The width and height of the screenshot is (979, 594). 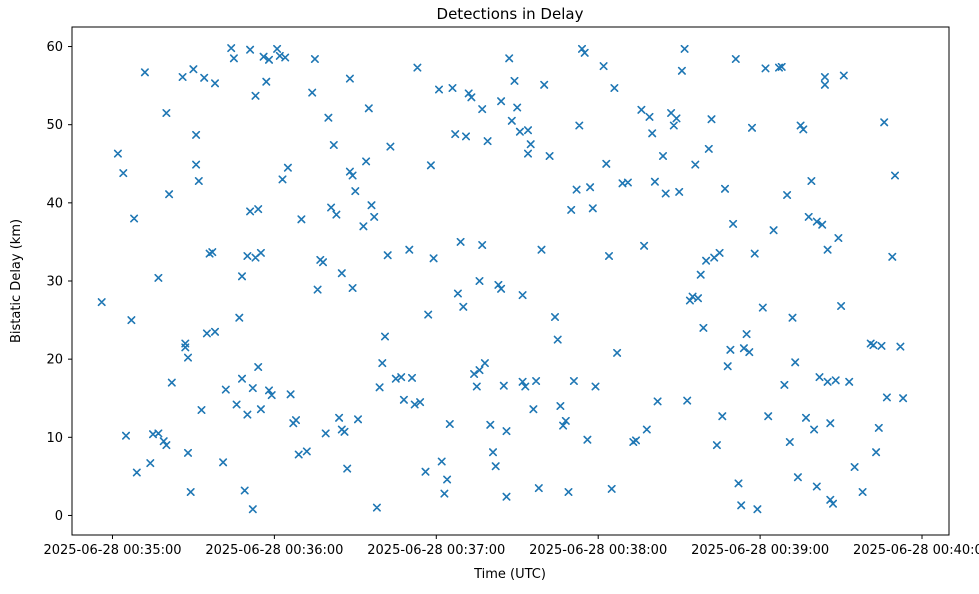 I want to click on y-tick-label: 60, so click(x=54, y=47).